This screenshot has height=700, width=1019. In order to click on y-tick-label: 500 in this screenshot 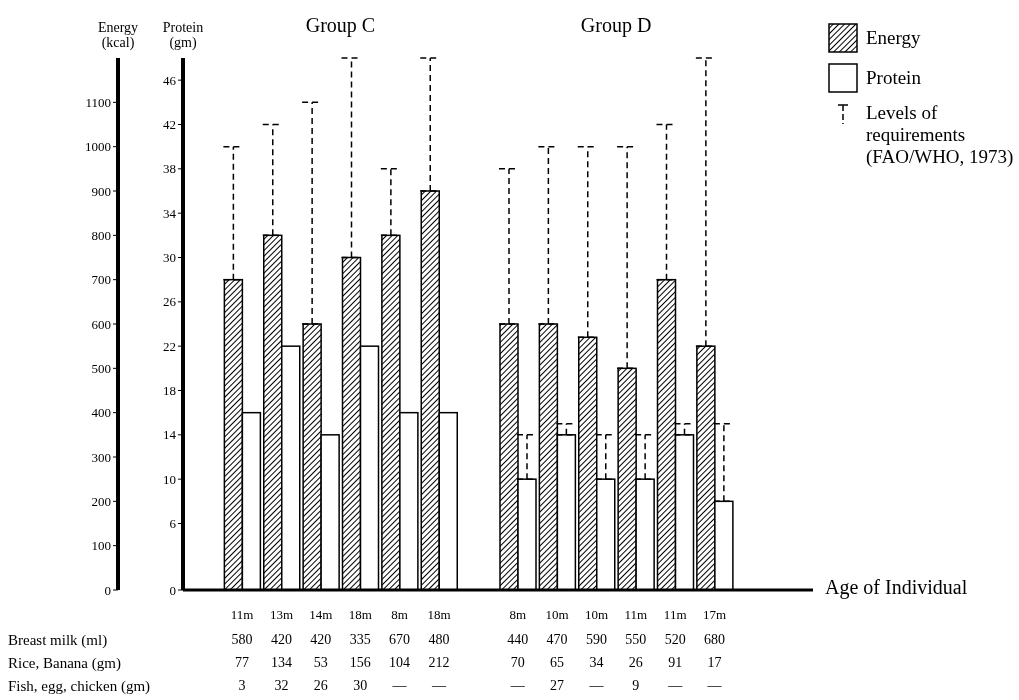, I will do `click(101, 368)`.